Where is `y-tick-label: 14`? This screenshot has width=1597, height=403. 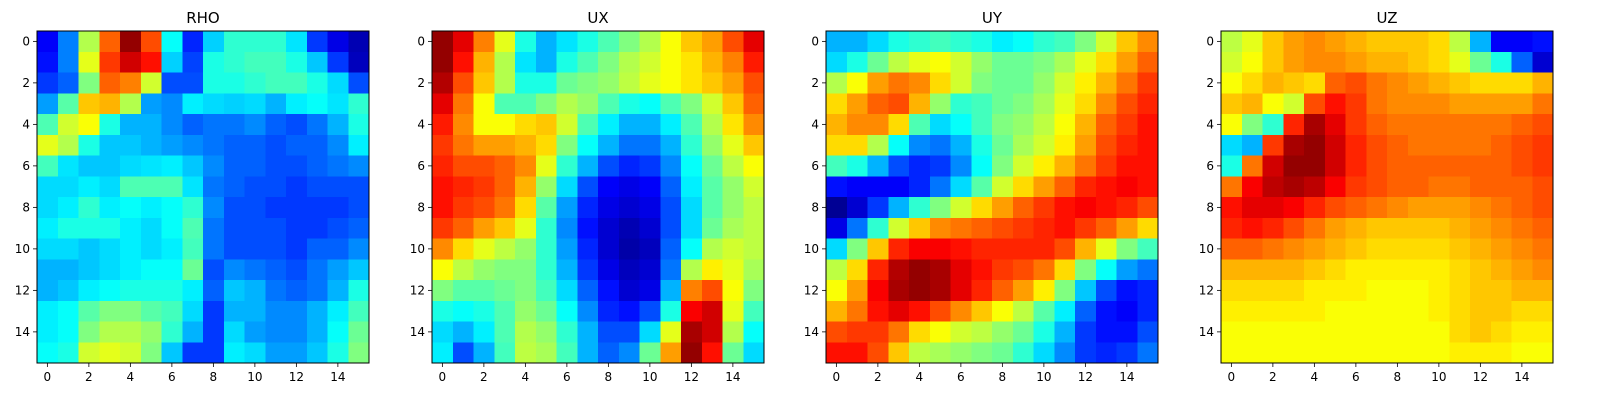 y-tick-label: 14 is located at coordinates (22, 332).